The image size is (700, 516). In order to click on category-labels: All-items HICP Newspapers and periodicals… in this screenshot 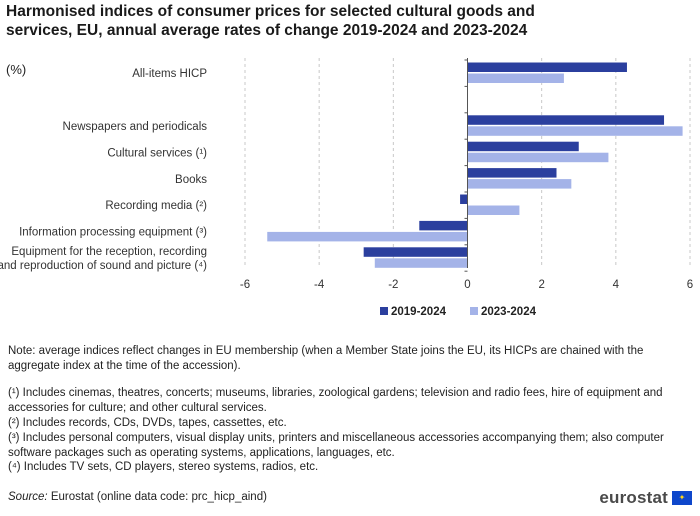, I will do `click(103, 170)`.